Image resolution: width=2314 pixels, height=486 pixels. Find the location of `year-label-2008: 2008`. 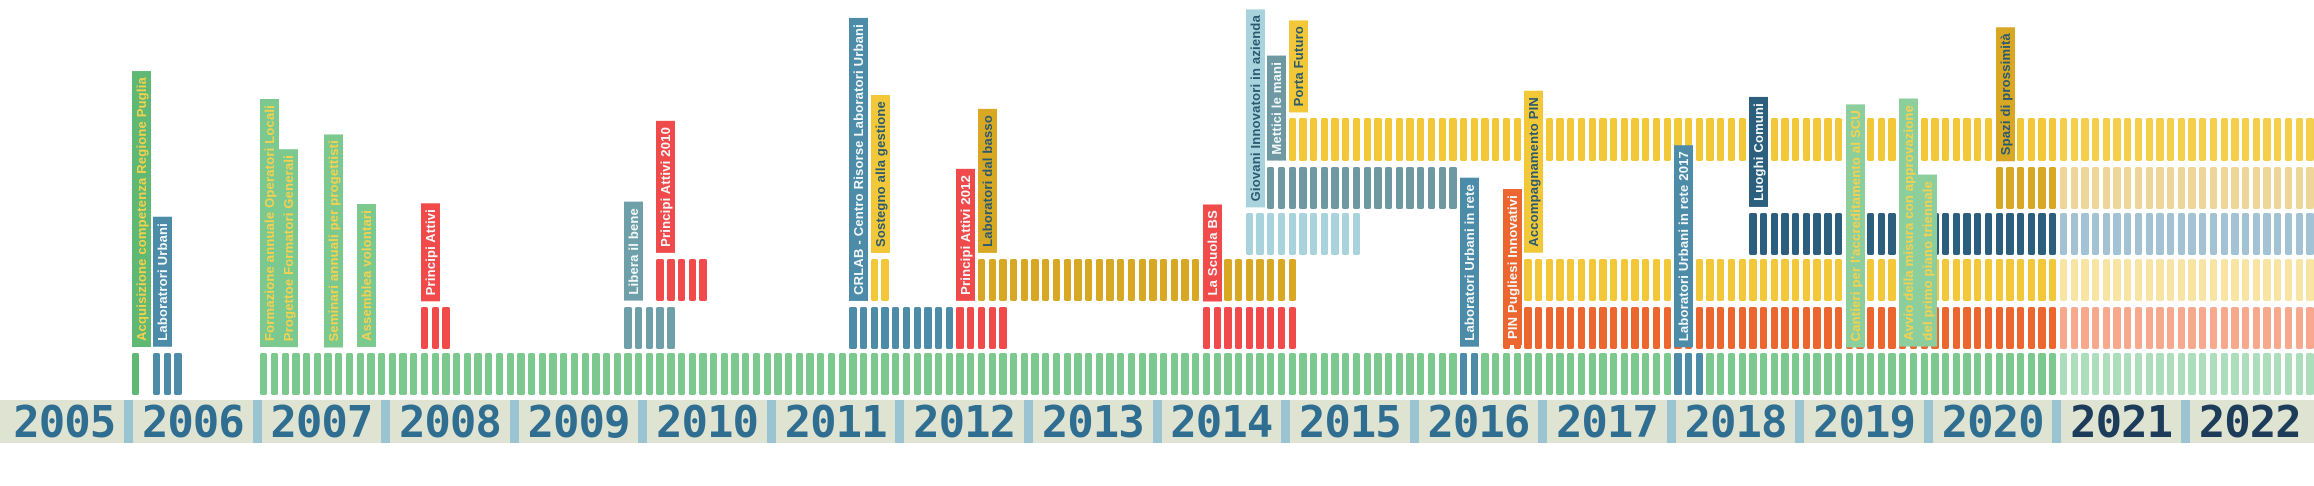

year-label-2008: 2008 is located at coordinates (450, 422).